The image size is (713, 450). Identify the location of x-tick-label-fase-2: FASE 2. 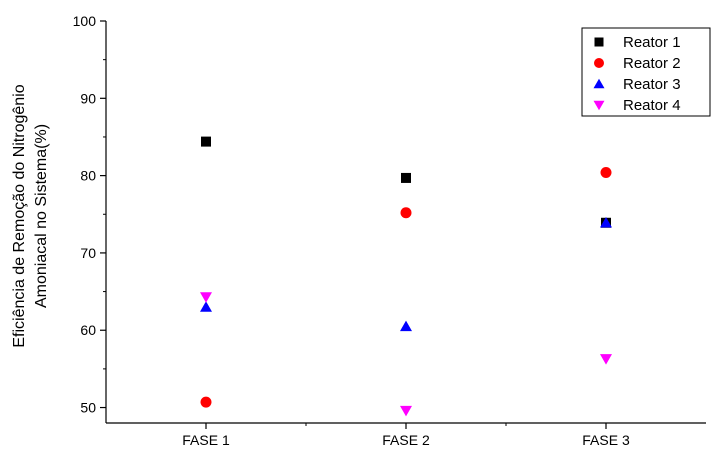
(406, 440).